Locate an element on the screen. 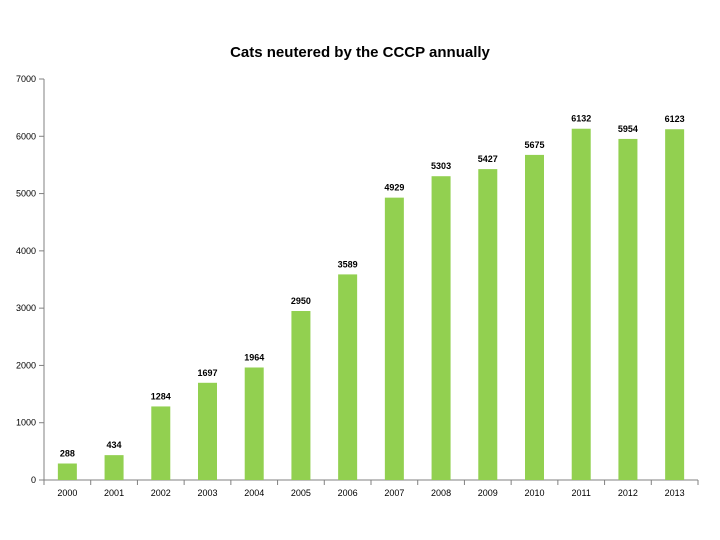 This screenshot has width=720, height=540. y-tick-label: 0 is located at coordinates (33, 480).